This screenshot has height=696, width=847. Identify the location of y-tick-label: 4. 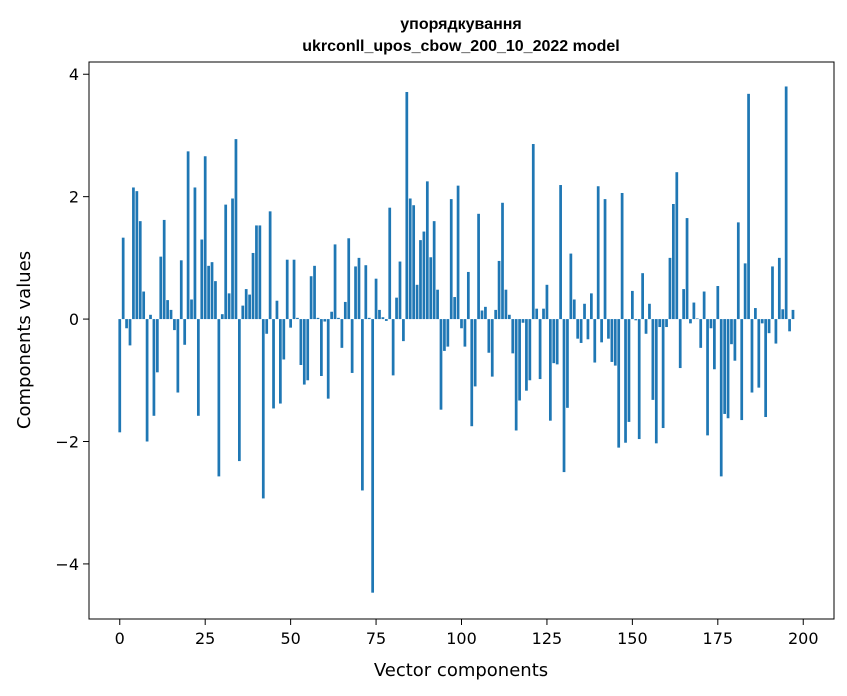
(74, 74).